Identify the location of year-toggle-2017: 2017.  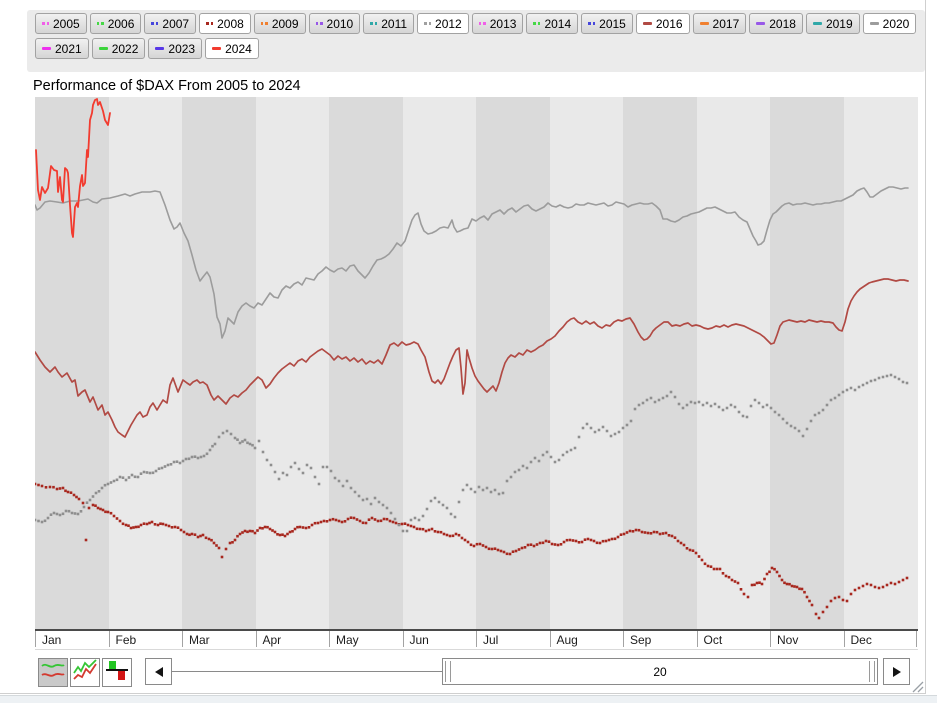
(719, 23).